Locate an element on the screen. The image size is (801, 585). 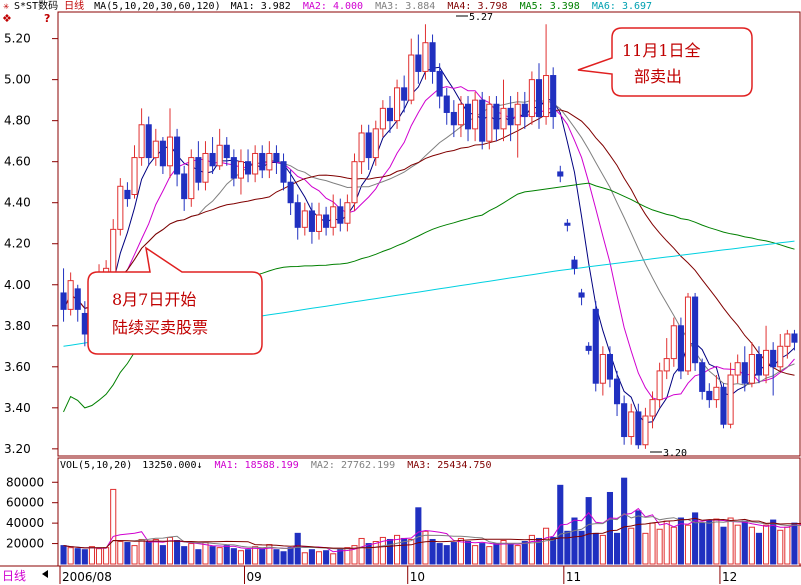
y-tick-label: 4.20 is located at coordinates (17, 244).